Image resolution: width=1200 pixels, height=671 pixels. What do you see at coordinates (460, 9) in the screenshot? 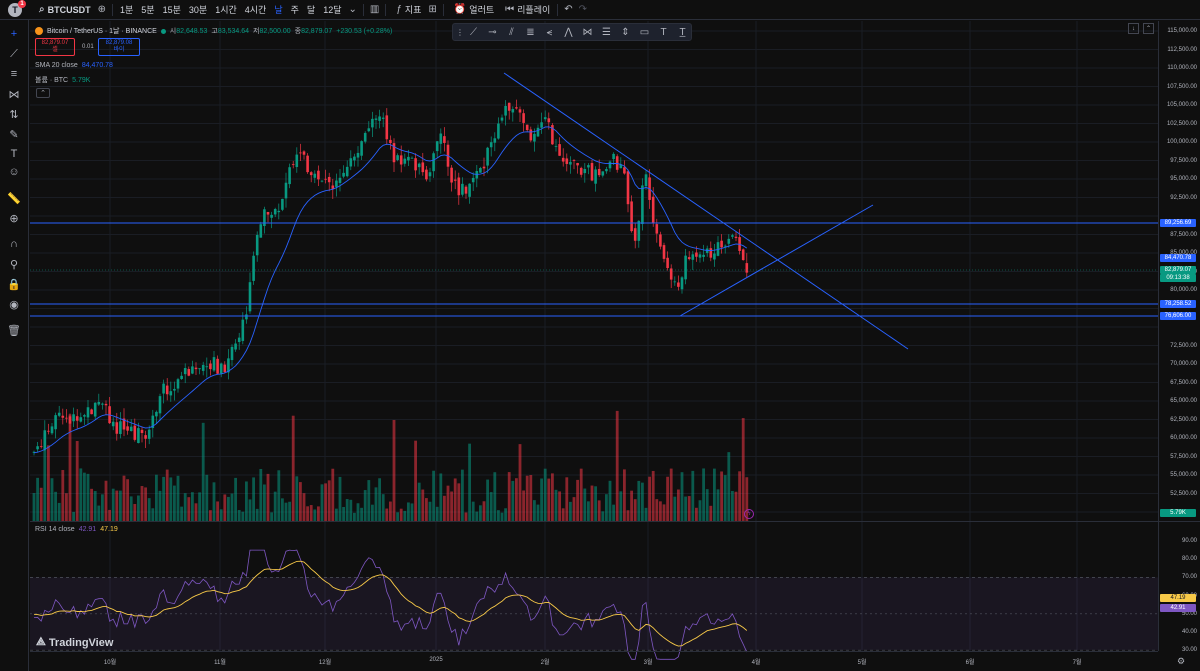
I see `alarm-clock-icon: ⏰` at bounding box center [460, 9].